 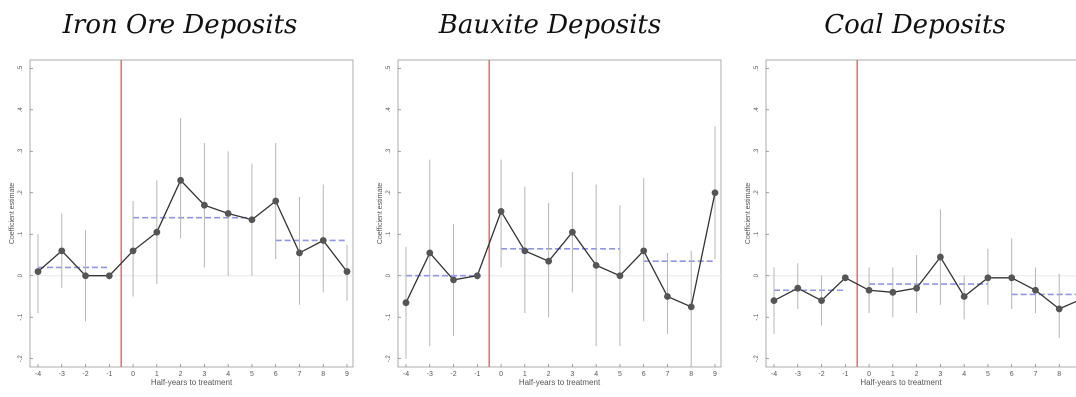 I want to click on panel-title-bauxite: Bauxite Deposits, so click(x=550, y=25).